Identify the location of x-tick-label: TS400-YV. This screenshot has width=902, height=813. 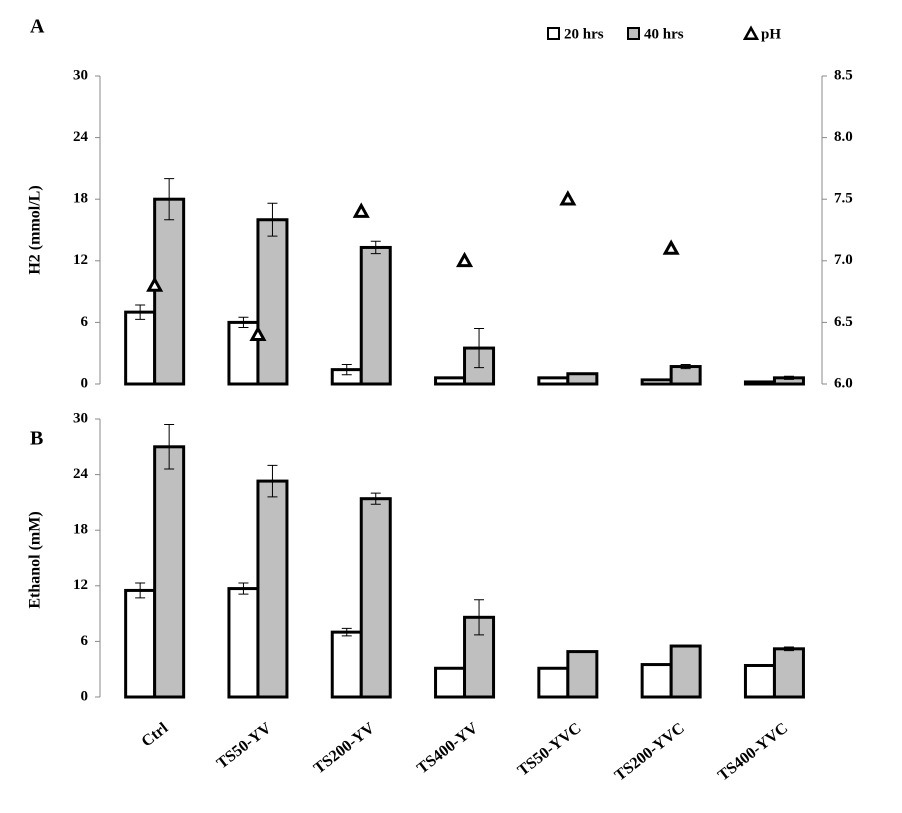
(448, 748).